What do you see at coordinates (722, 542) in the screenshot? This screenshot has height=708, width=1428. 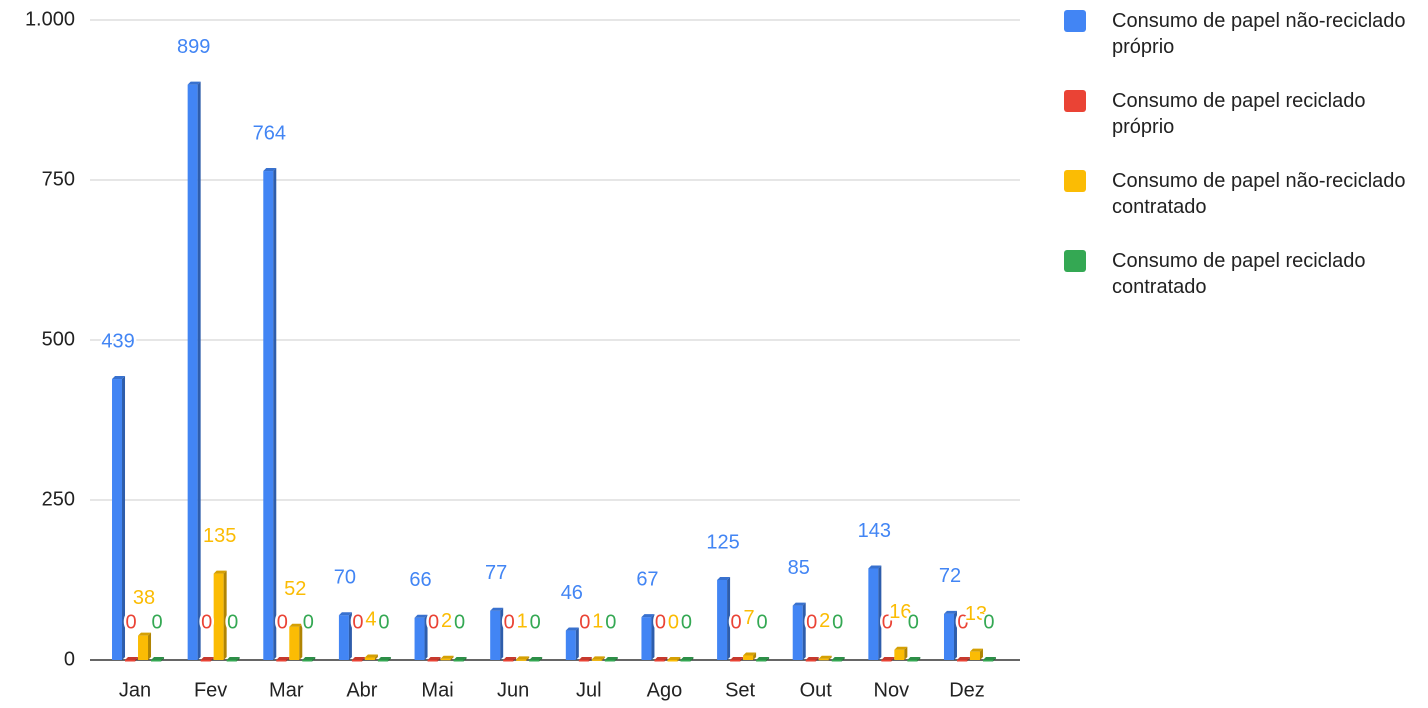 I see `data-label: 125` at bounding box center [722, 542].